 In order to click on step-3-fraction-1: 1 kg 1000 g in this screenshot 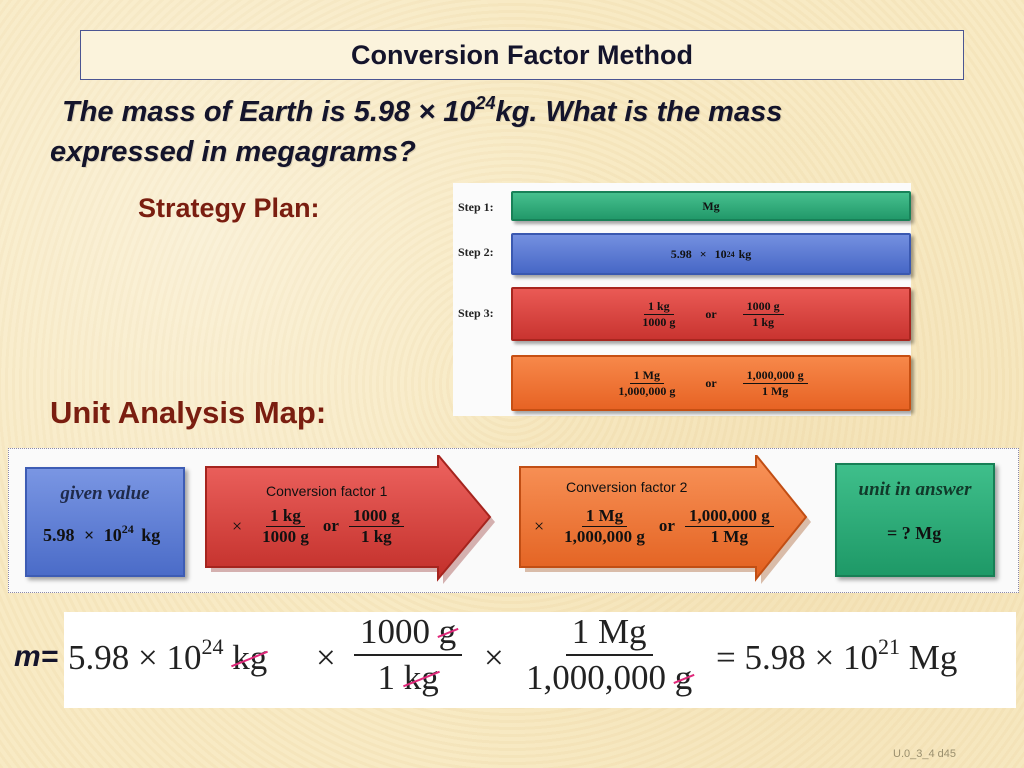, I will do `click(658, 314)`.